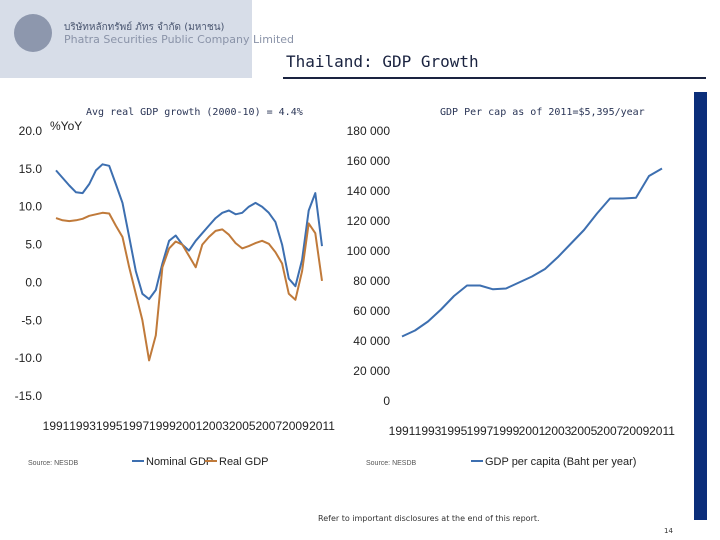 Image resolution: width=720 pixels, height=540 pixels. What do you see at coordinates (369, 191) in the screenshot?
I see `right-y-tick-label: 140 000` at bounding box center [369, 191].